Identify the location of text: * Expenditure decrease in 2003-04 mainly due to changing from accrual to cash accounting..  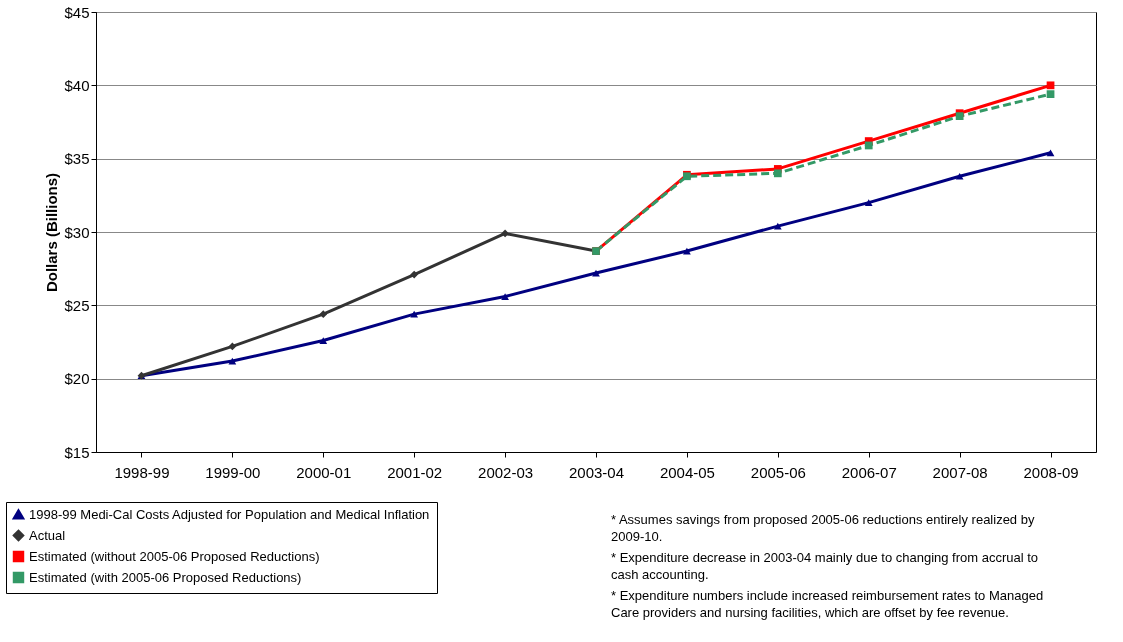
(825, 566).